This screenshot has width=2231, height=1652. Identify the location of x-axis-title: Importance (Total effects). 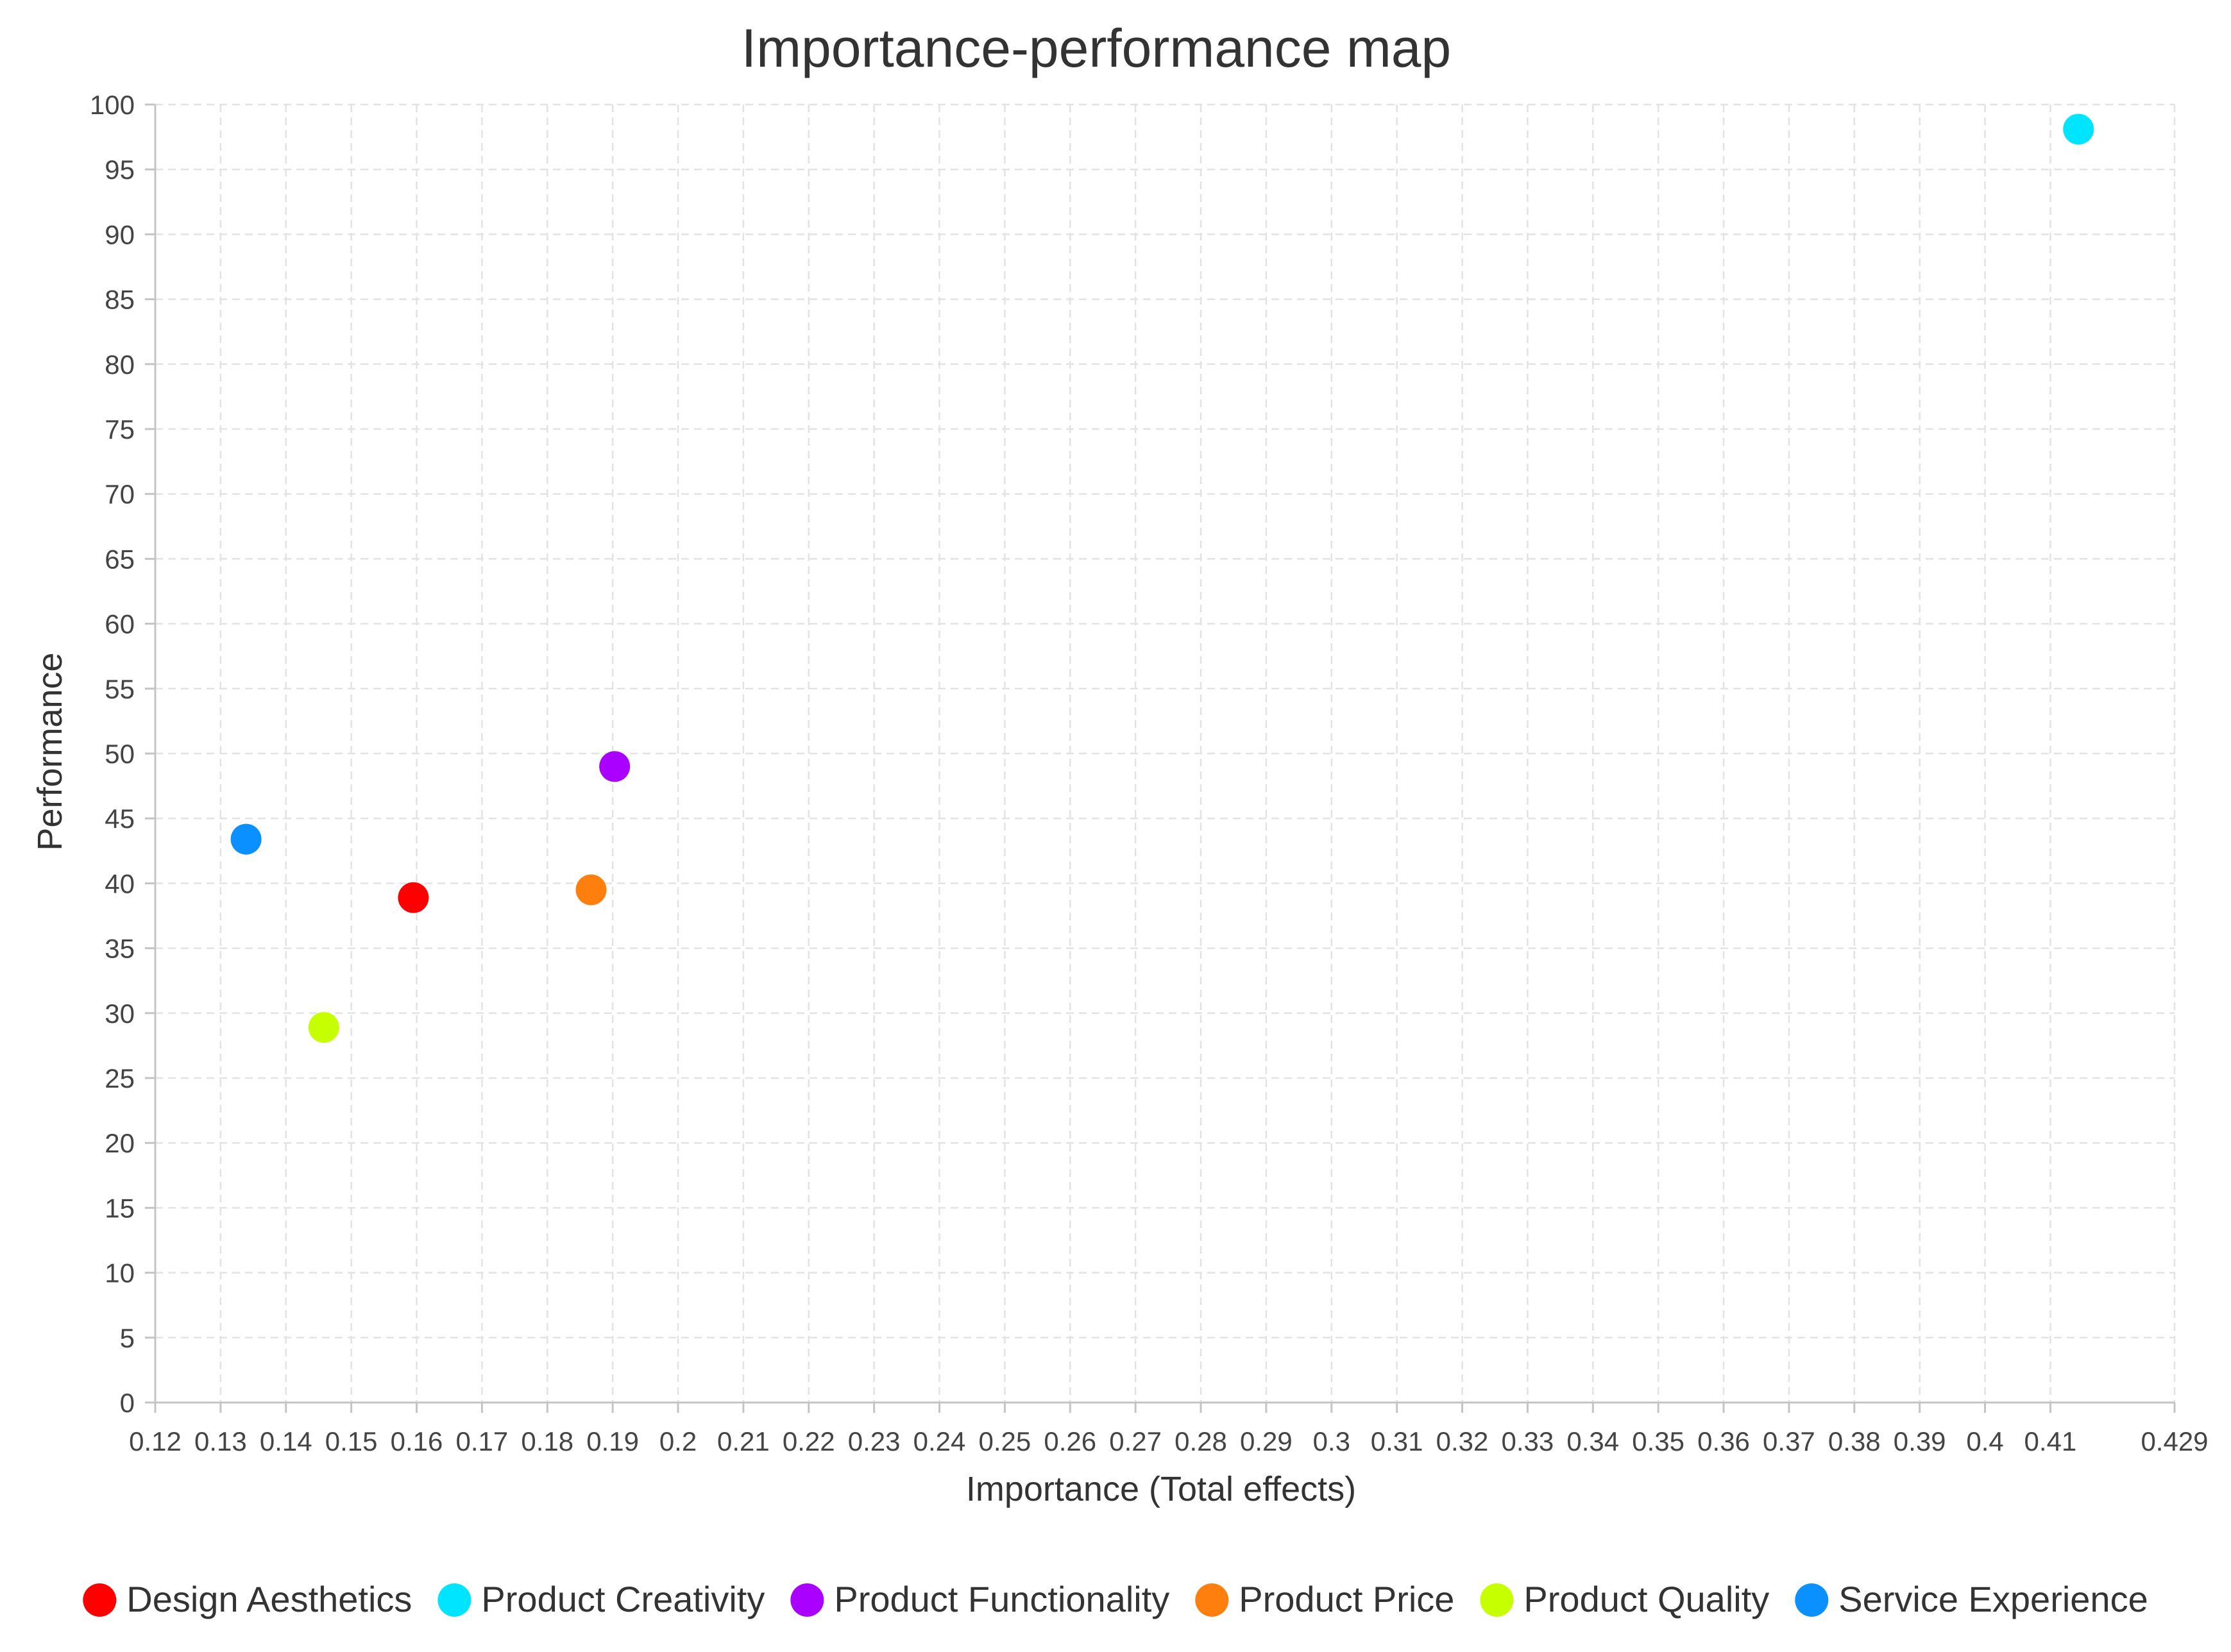
(1161, 1489).